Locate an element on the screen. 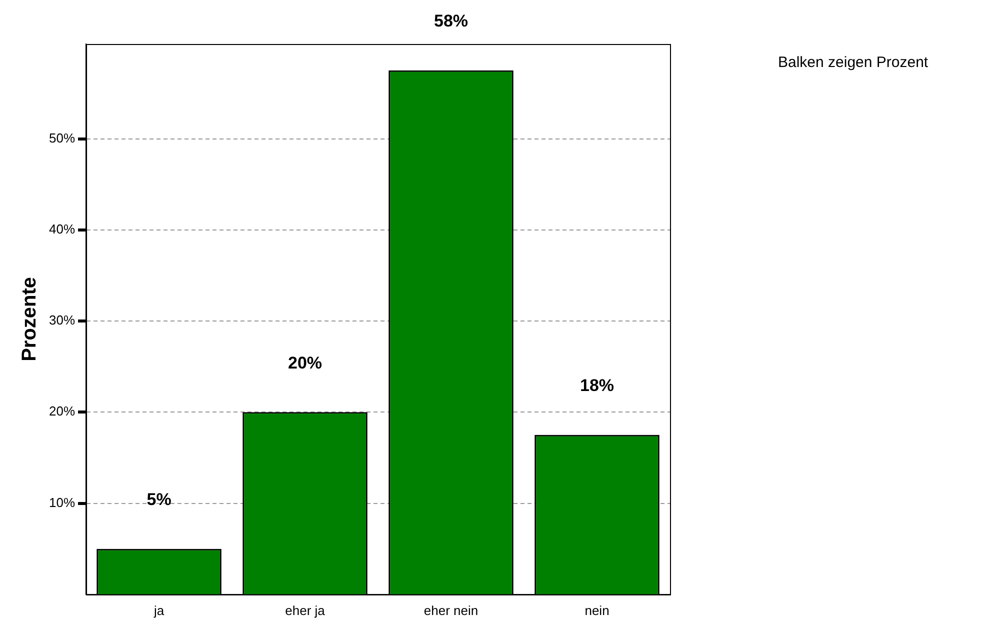  x-tick-label: ja is located at coordinates (158, 610).